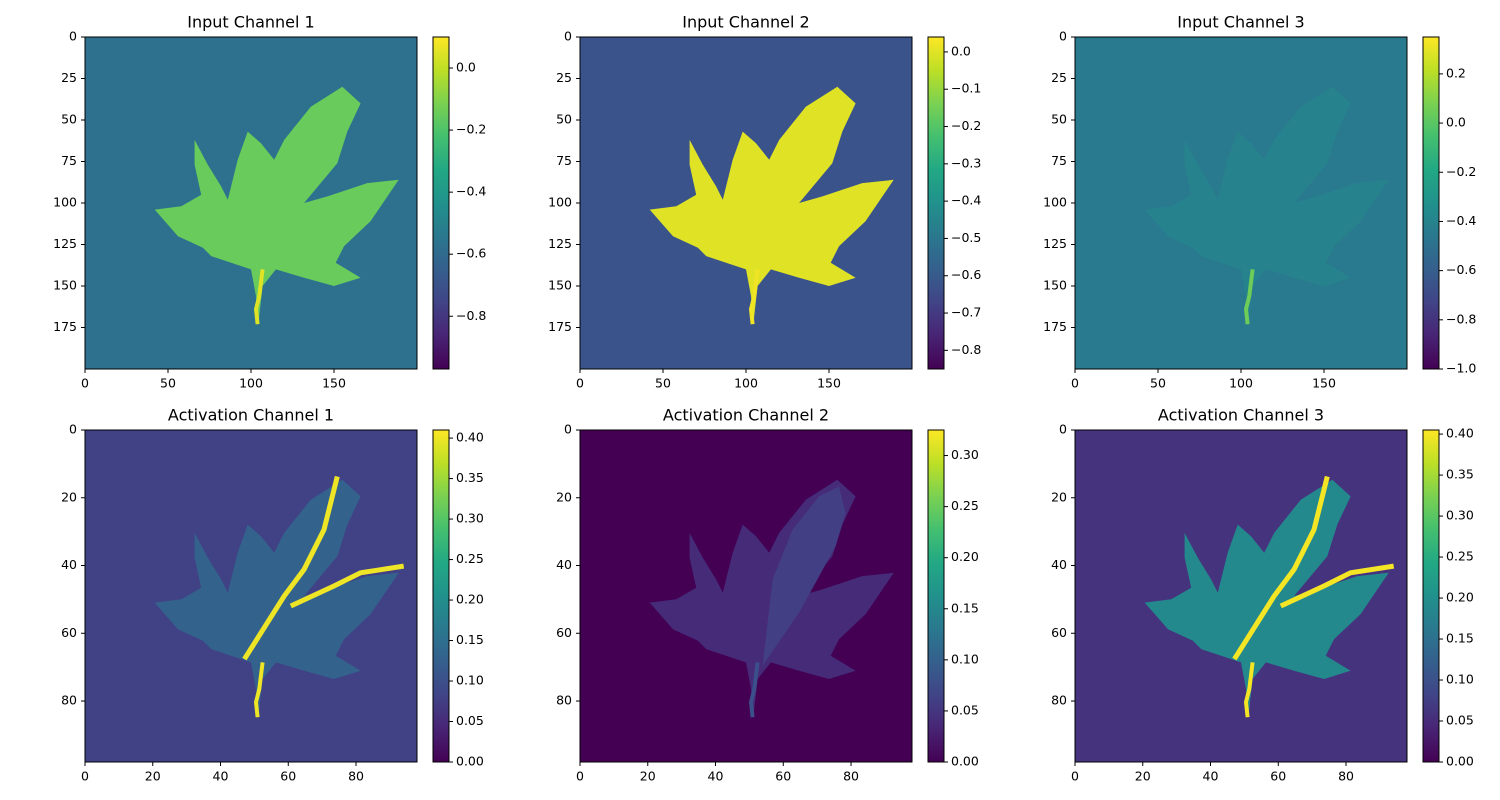  I want to click on x-tick-label: 80, so click(356, 776).